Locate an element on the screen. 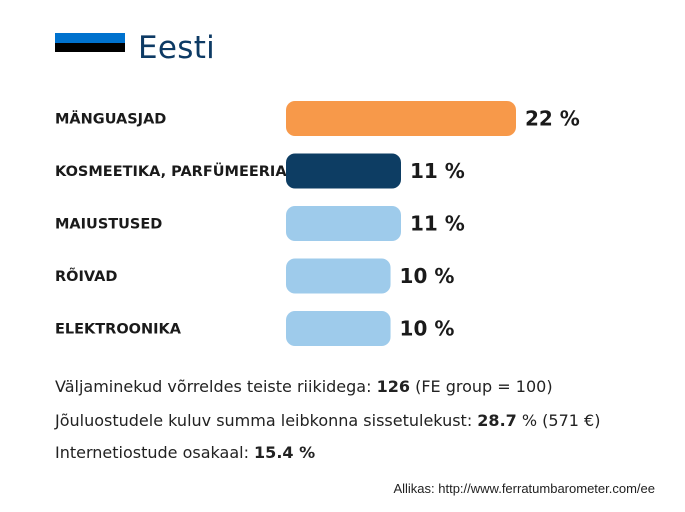  country-title: Eesti is located at coordinates (177, 48).